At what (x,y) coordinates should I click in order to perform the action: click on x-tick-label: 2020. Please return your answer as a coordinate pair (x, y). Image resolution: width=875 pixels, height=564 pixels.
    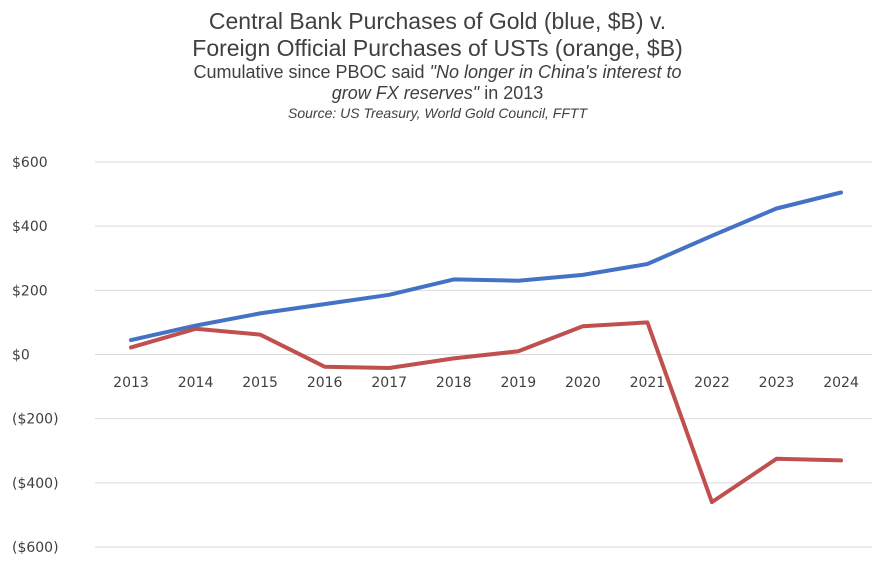
    Looking at the image, I should click on (583, 383).